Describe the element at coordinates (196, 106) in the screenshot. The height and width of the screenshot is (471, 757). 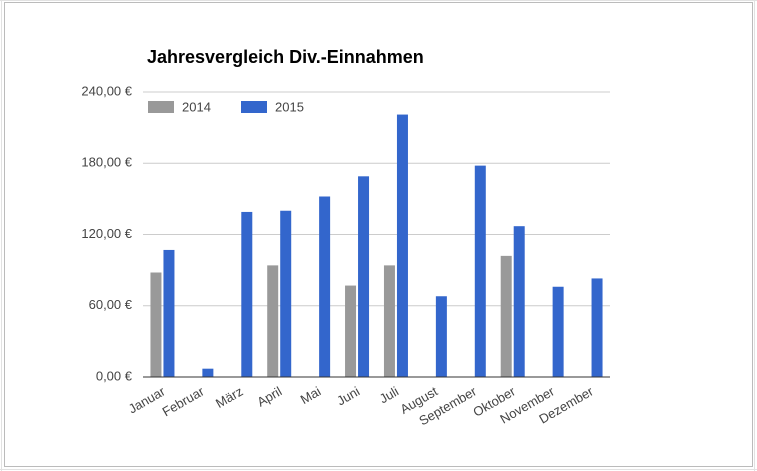
I see `legend-label: 2014` at that location.